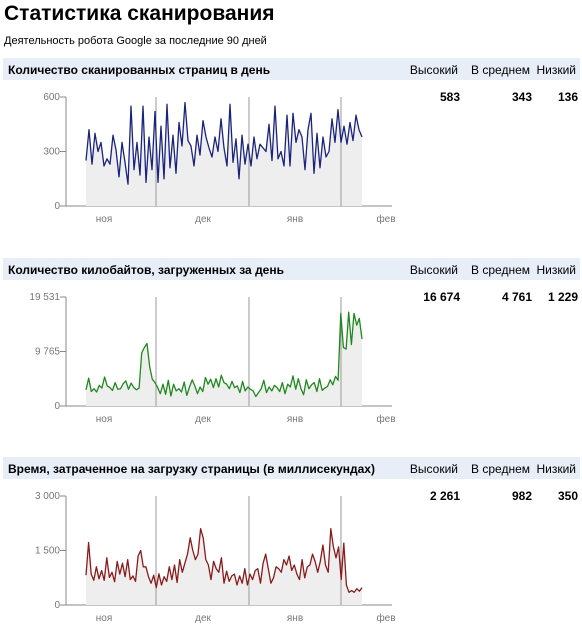  Describe the element at coordinates (47, 352) in the screenshot. I see `y-tick-label: 9 765` at that location.